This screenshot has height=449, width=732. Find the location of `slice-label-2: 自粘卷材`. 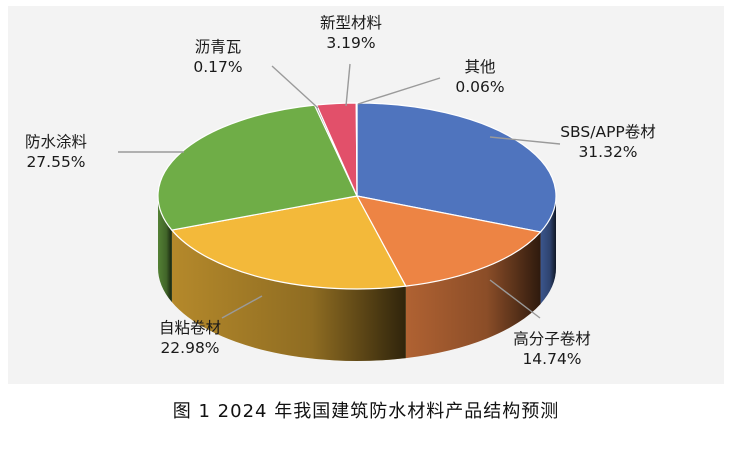

slice-label-2: 自粘卷材 is located at coordinates (190, 328).